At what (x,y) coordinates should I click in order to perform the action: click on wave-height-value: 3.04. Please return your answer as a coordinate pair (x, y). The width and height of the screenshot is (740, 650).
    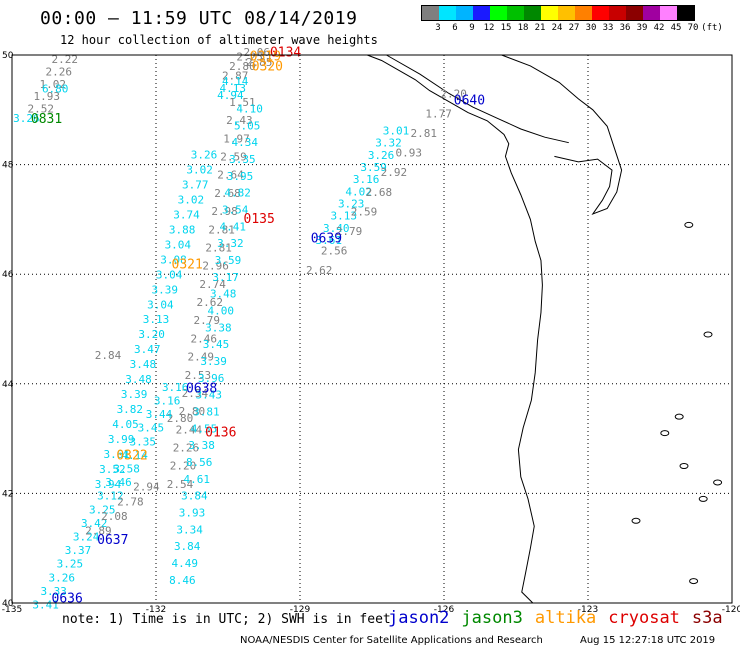
    Looking at the image, I should click on (160, 304).